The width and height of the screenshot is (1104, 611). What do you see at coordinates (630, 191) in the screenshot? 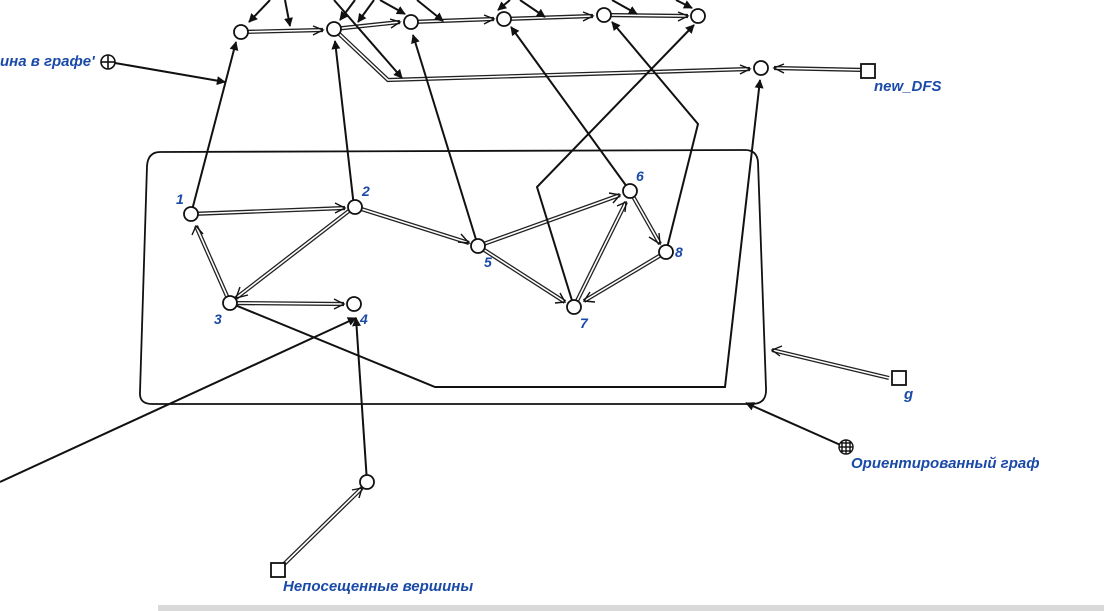
I see `vertex-6-node` at bounding box center [630, 191].